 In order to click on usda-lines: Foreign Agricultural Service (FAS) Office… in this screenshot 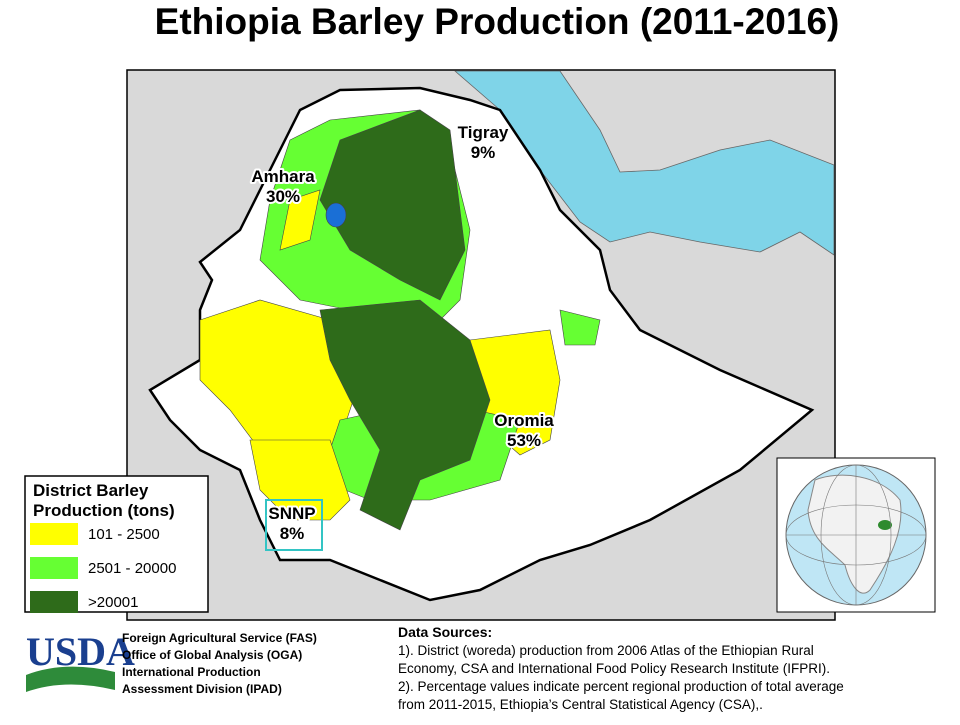, I will do `click(219, 663)`.